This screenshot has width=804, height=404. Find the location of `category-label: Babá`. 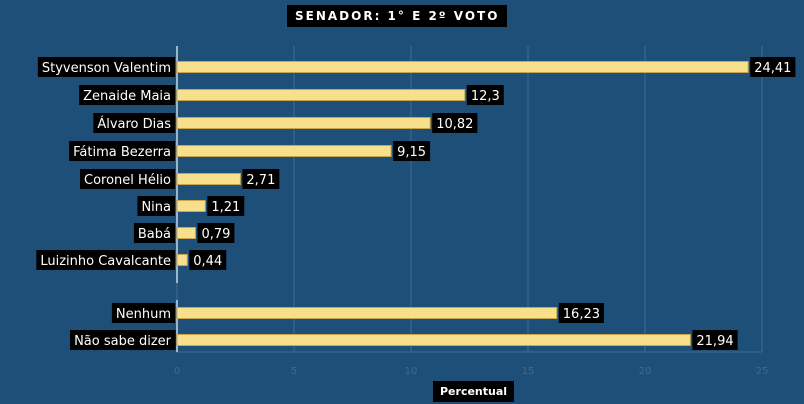

category-label: Babá is located at coordinates (154, 234).